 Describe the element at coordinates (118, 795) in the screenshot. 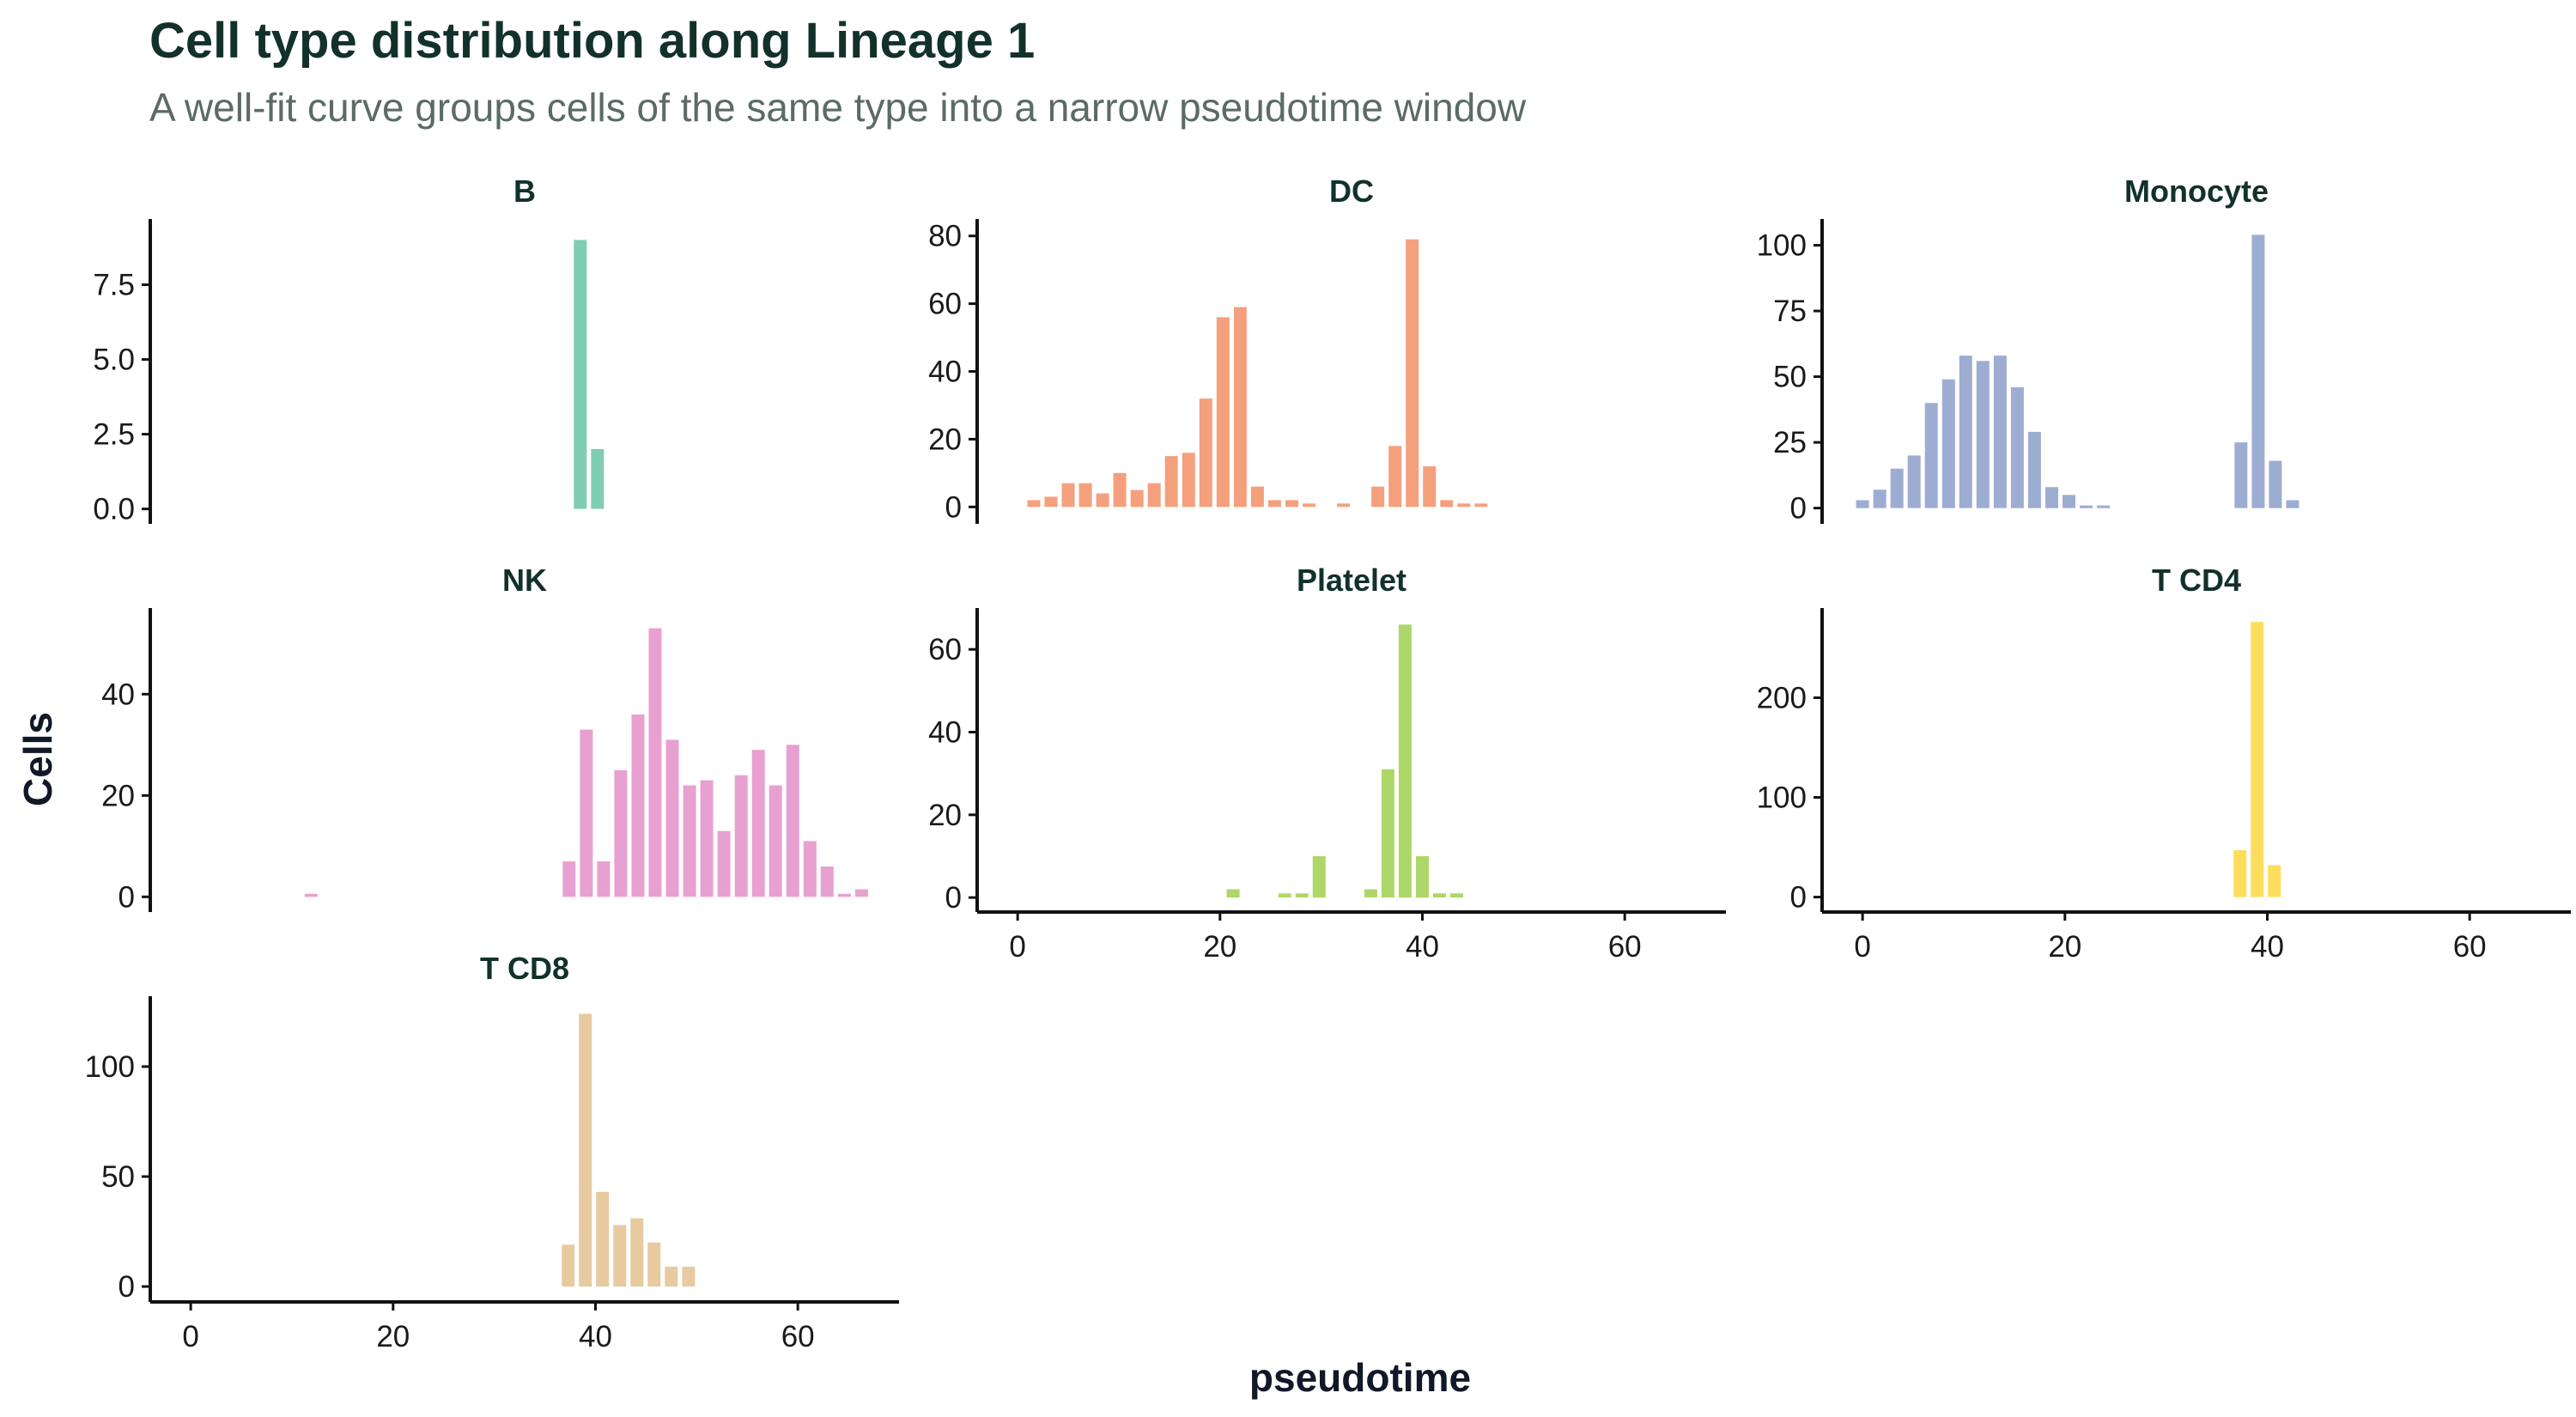

I see `y-tick-label-nk-1: 20` at that location.